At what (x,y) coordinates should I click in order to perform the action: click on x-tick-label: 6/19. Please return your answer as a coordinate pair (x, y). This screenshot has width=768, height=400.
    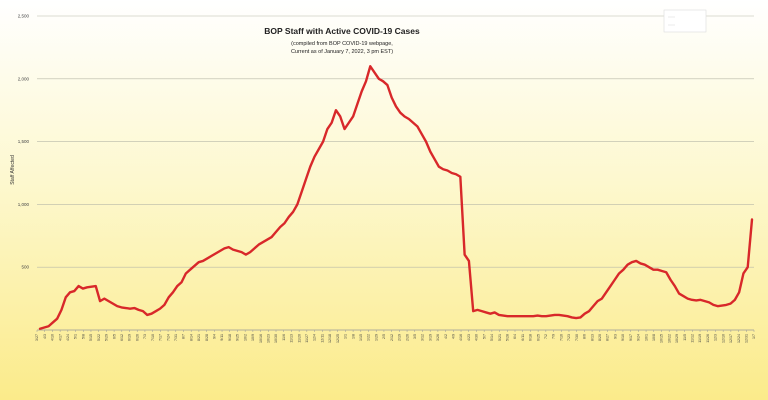
    Looking at the image, I should click on (130, 337).